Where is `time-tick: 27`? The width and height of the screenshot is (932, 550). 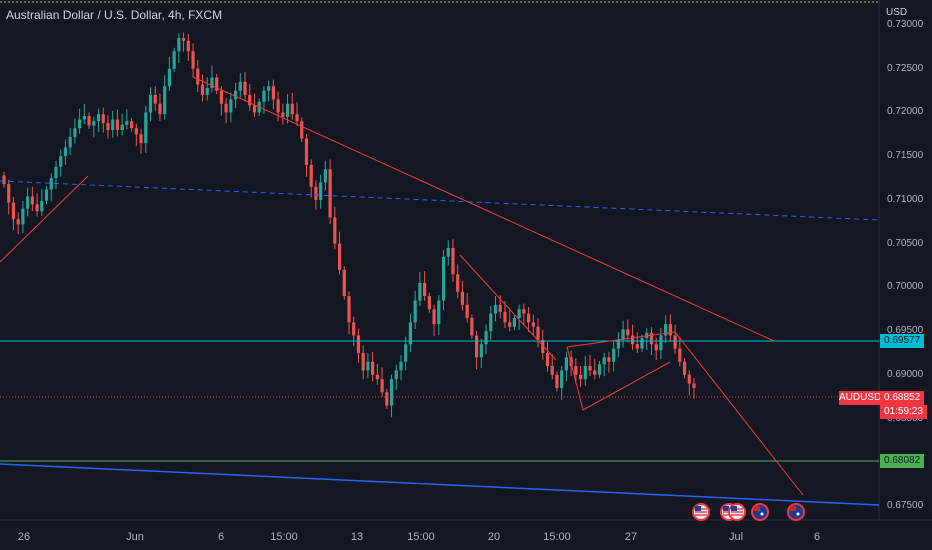
time-tick: 27 is located at coordinates (631, 537).